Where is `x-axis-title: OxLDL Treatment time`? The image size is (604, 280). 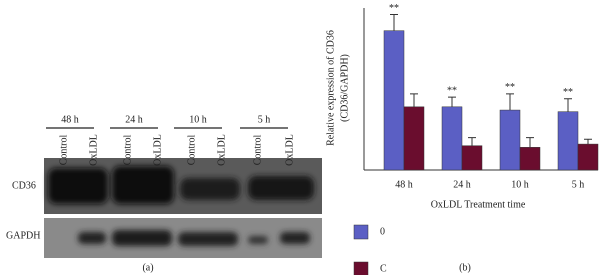 x-axis-title: OxLDL Treatment time is located at coordinates (478, 204).